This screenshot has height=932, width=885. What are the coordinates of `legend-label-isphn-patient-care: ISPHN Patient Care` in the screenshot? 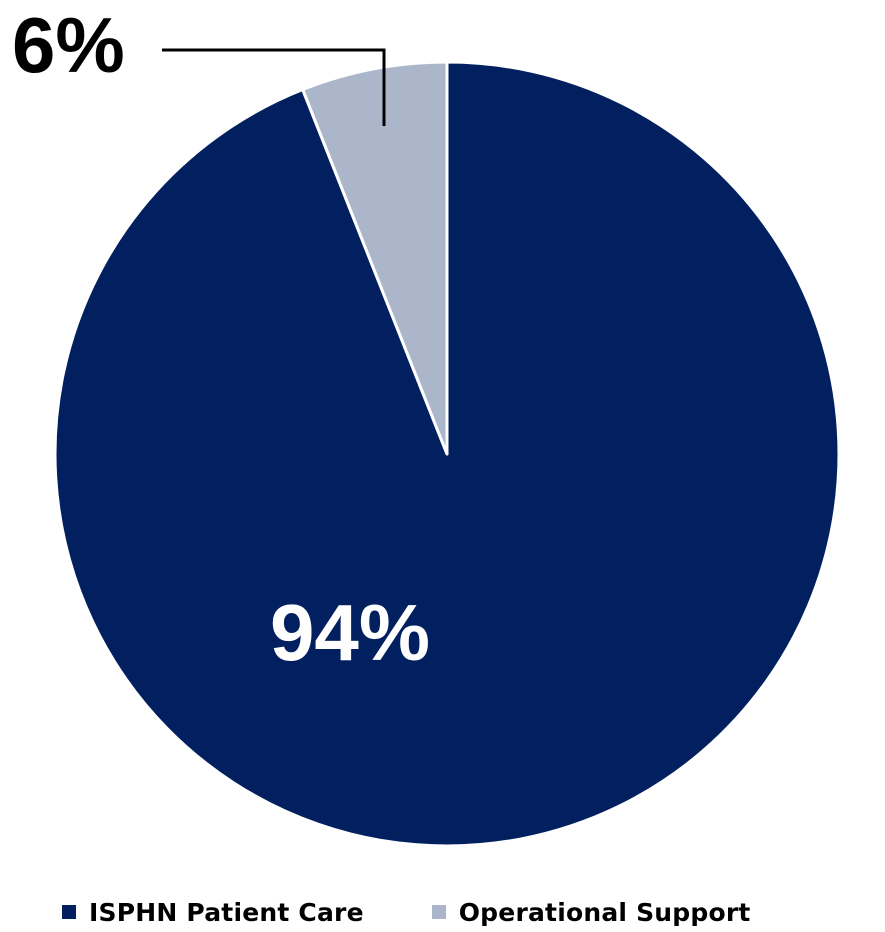 It's located at (226, 912).